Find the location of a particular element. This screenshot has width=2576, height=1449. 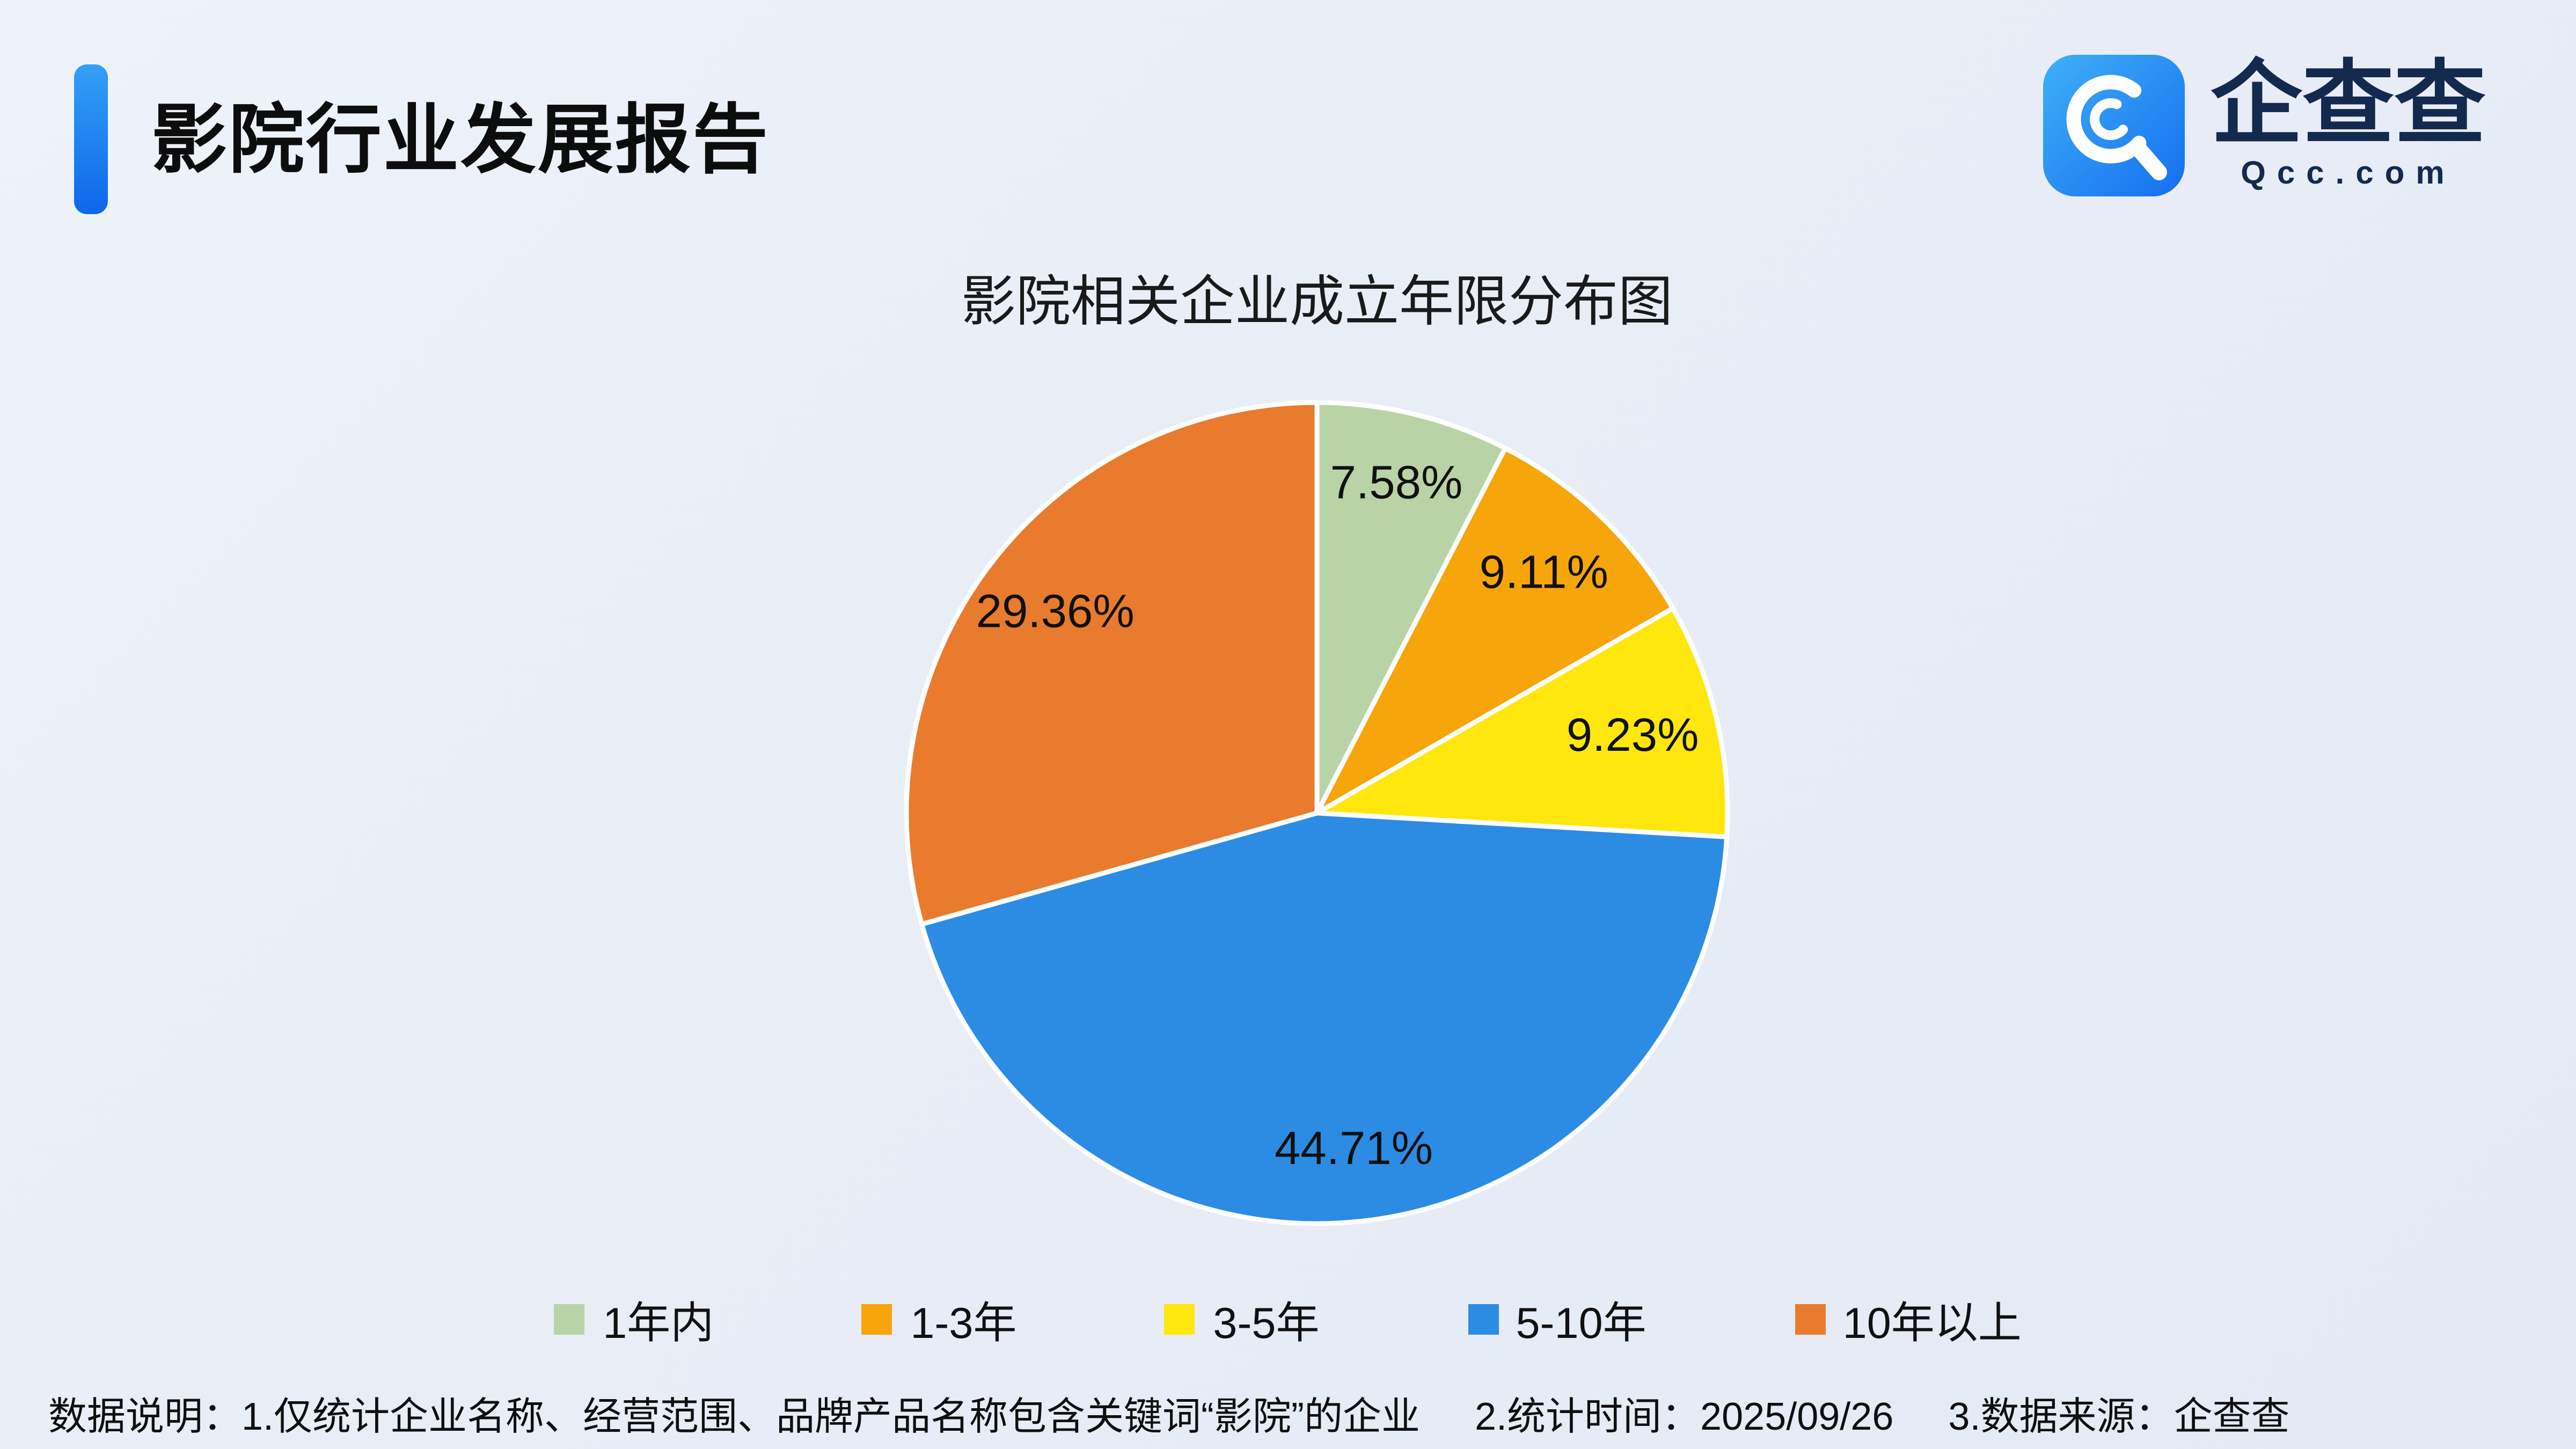

footer-note-part: 数据说明：1.仅统计企业名称、经营范围、品牌产品名称包含关键词“影院”的企业 is located at coordinates (734, 1417).